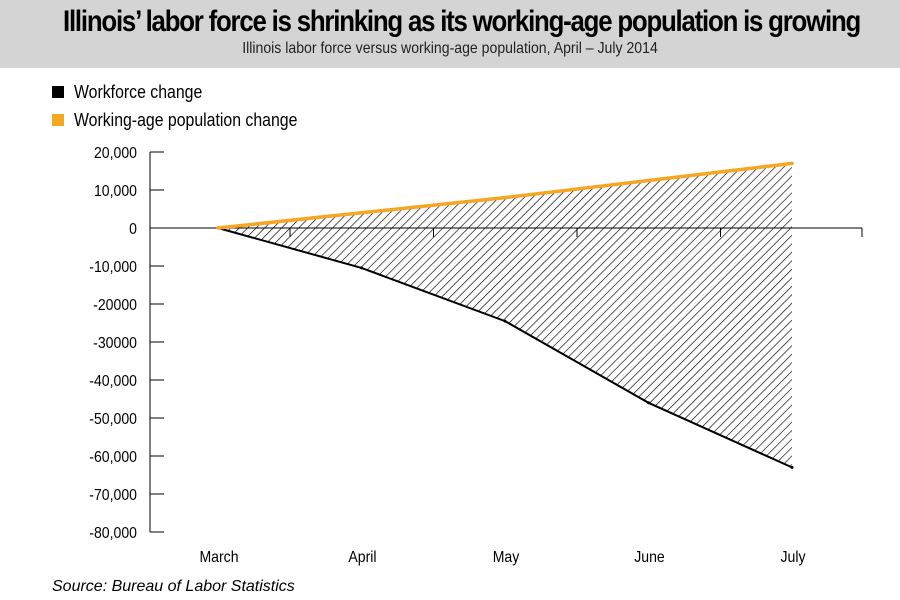 This screenshot has width=900, height=600. I want to click on y-tick-label-8: -60,000, so click(113, 457).